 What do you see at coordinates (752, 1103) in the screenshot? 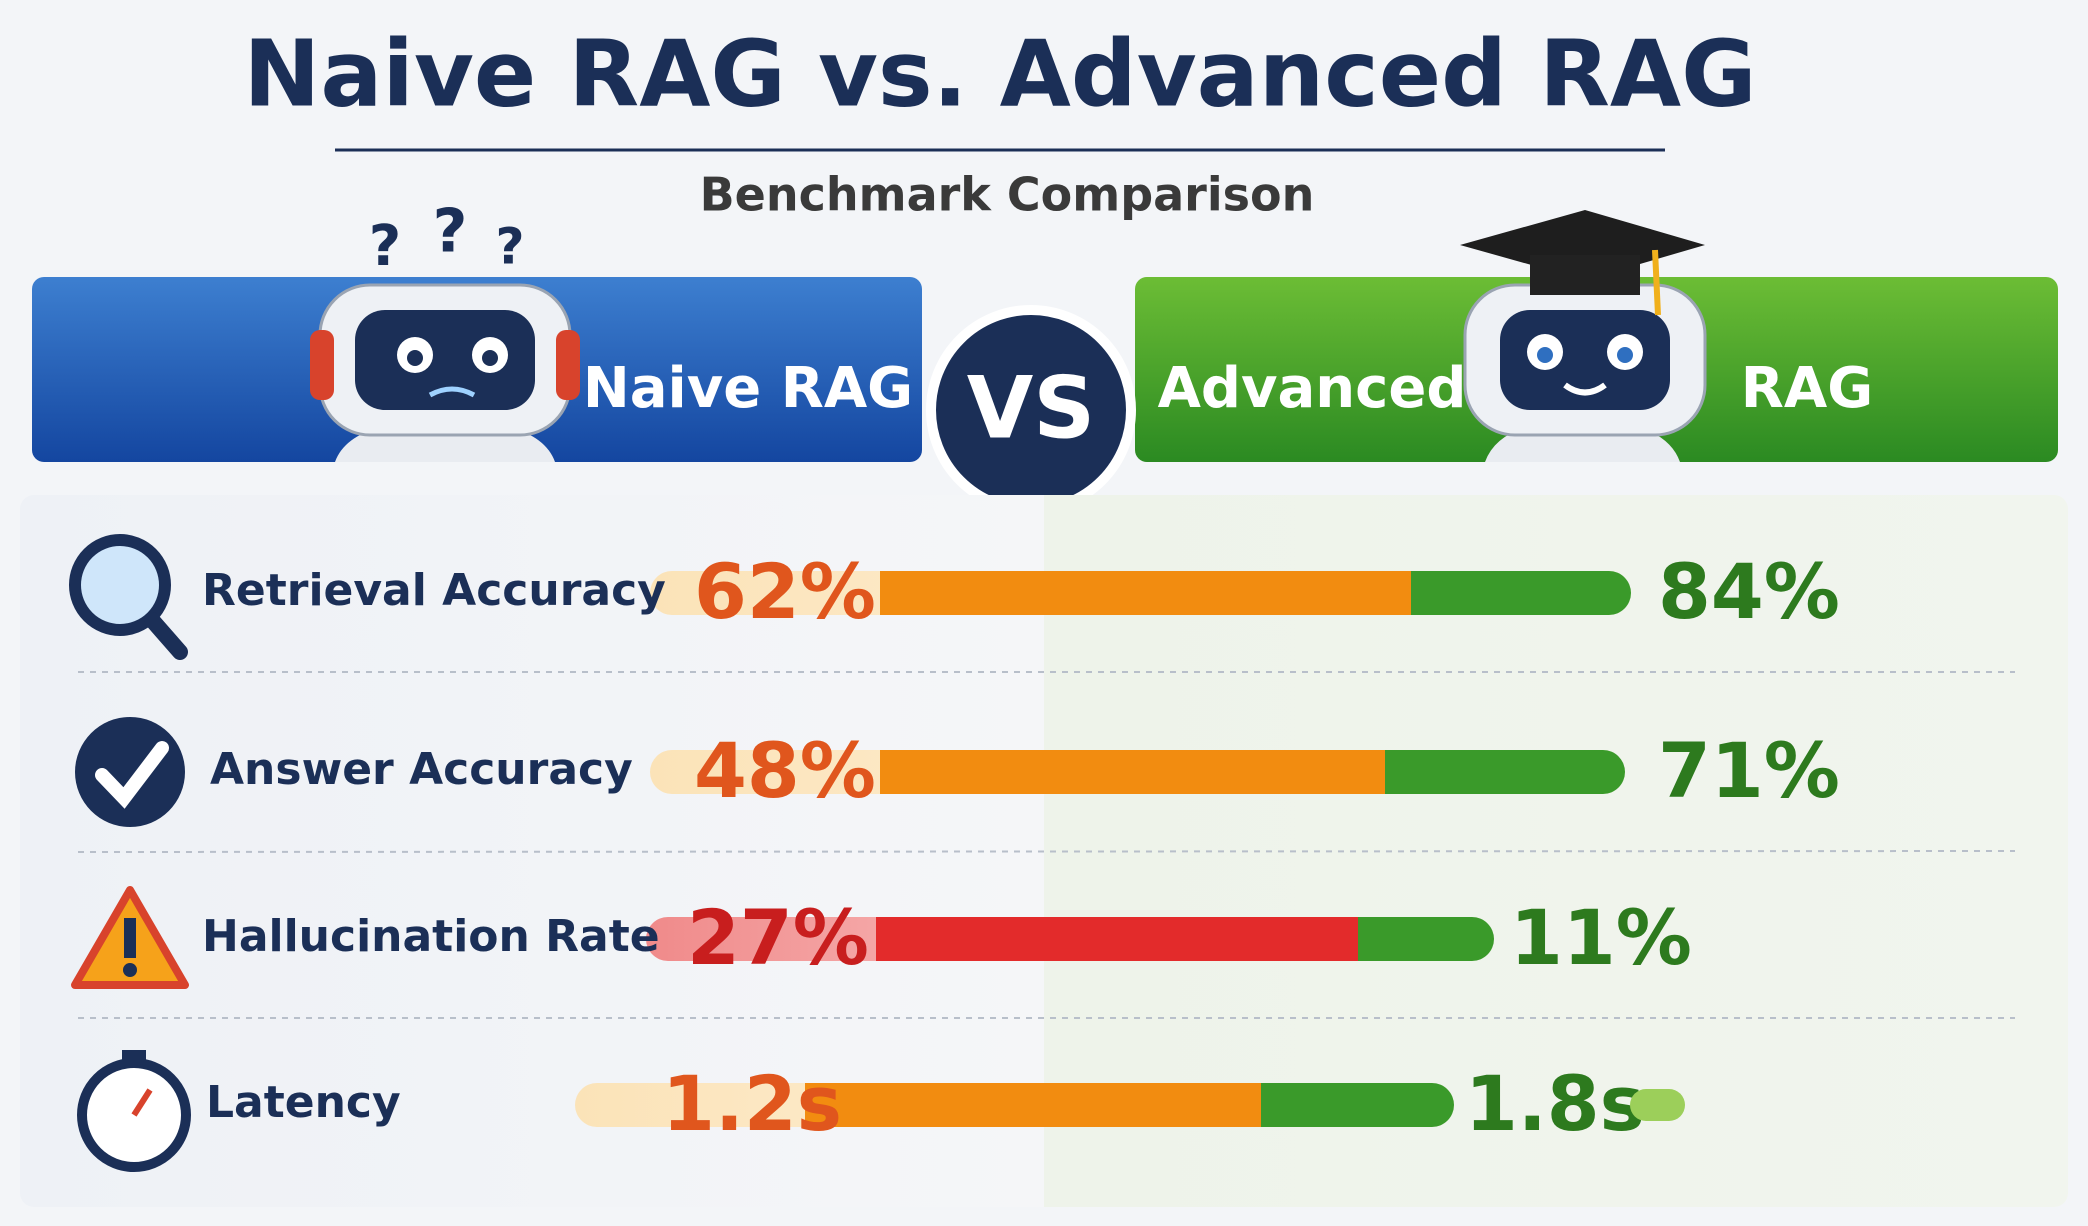
I see `naive-value: 1.2s` at bounding box center [752, 1103].